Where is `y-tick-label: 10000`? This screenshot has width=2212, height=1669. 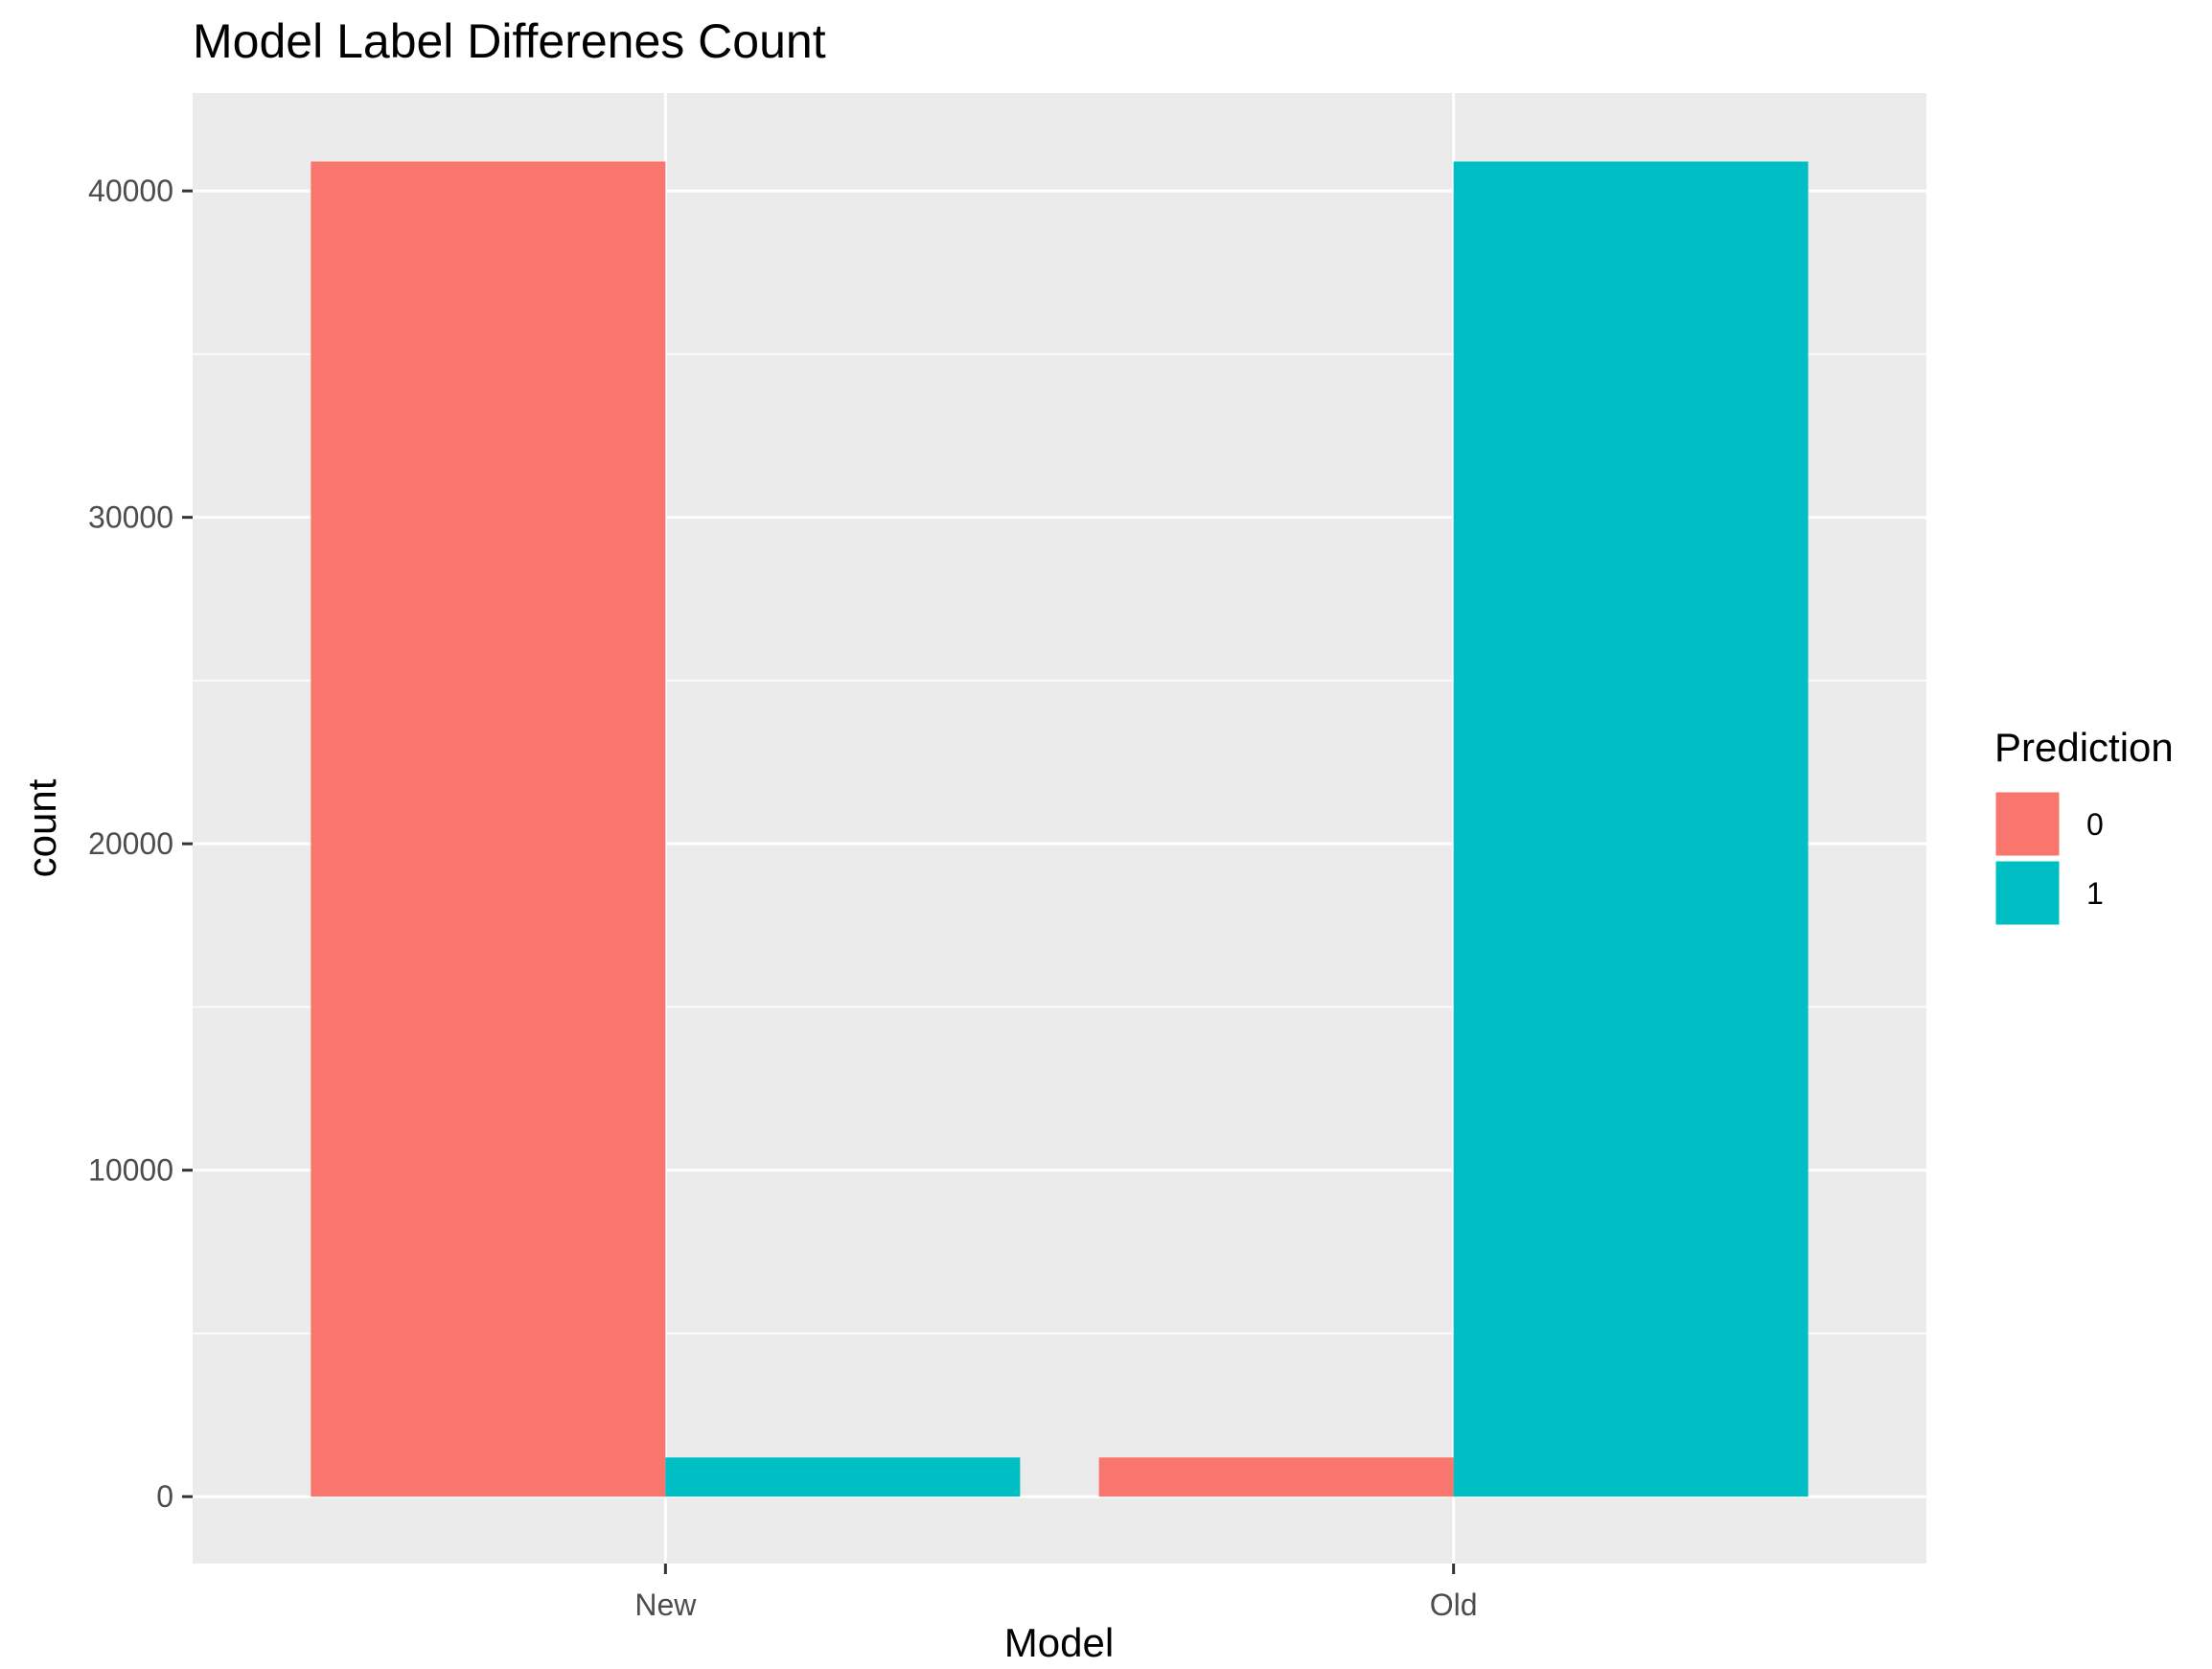 y-tick-label: 10000 is located at coordinates (131, 1170).